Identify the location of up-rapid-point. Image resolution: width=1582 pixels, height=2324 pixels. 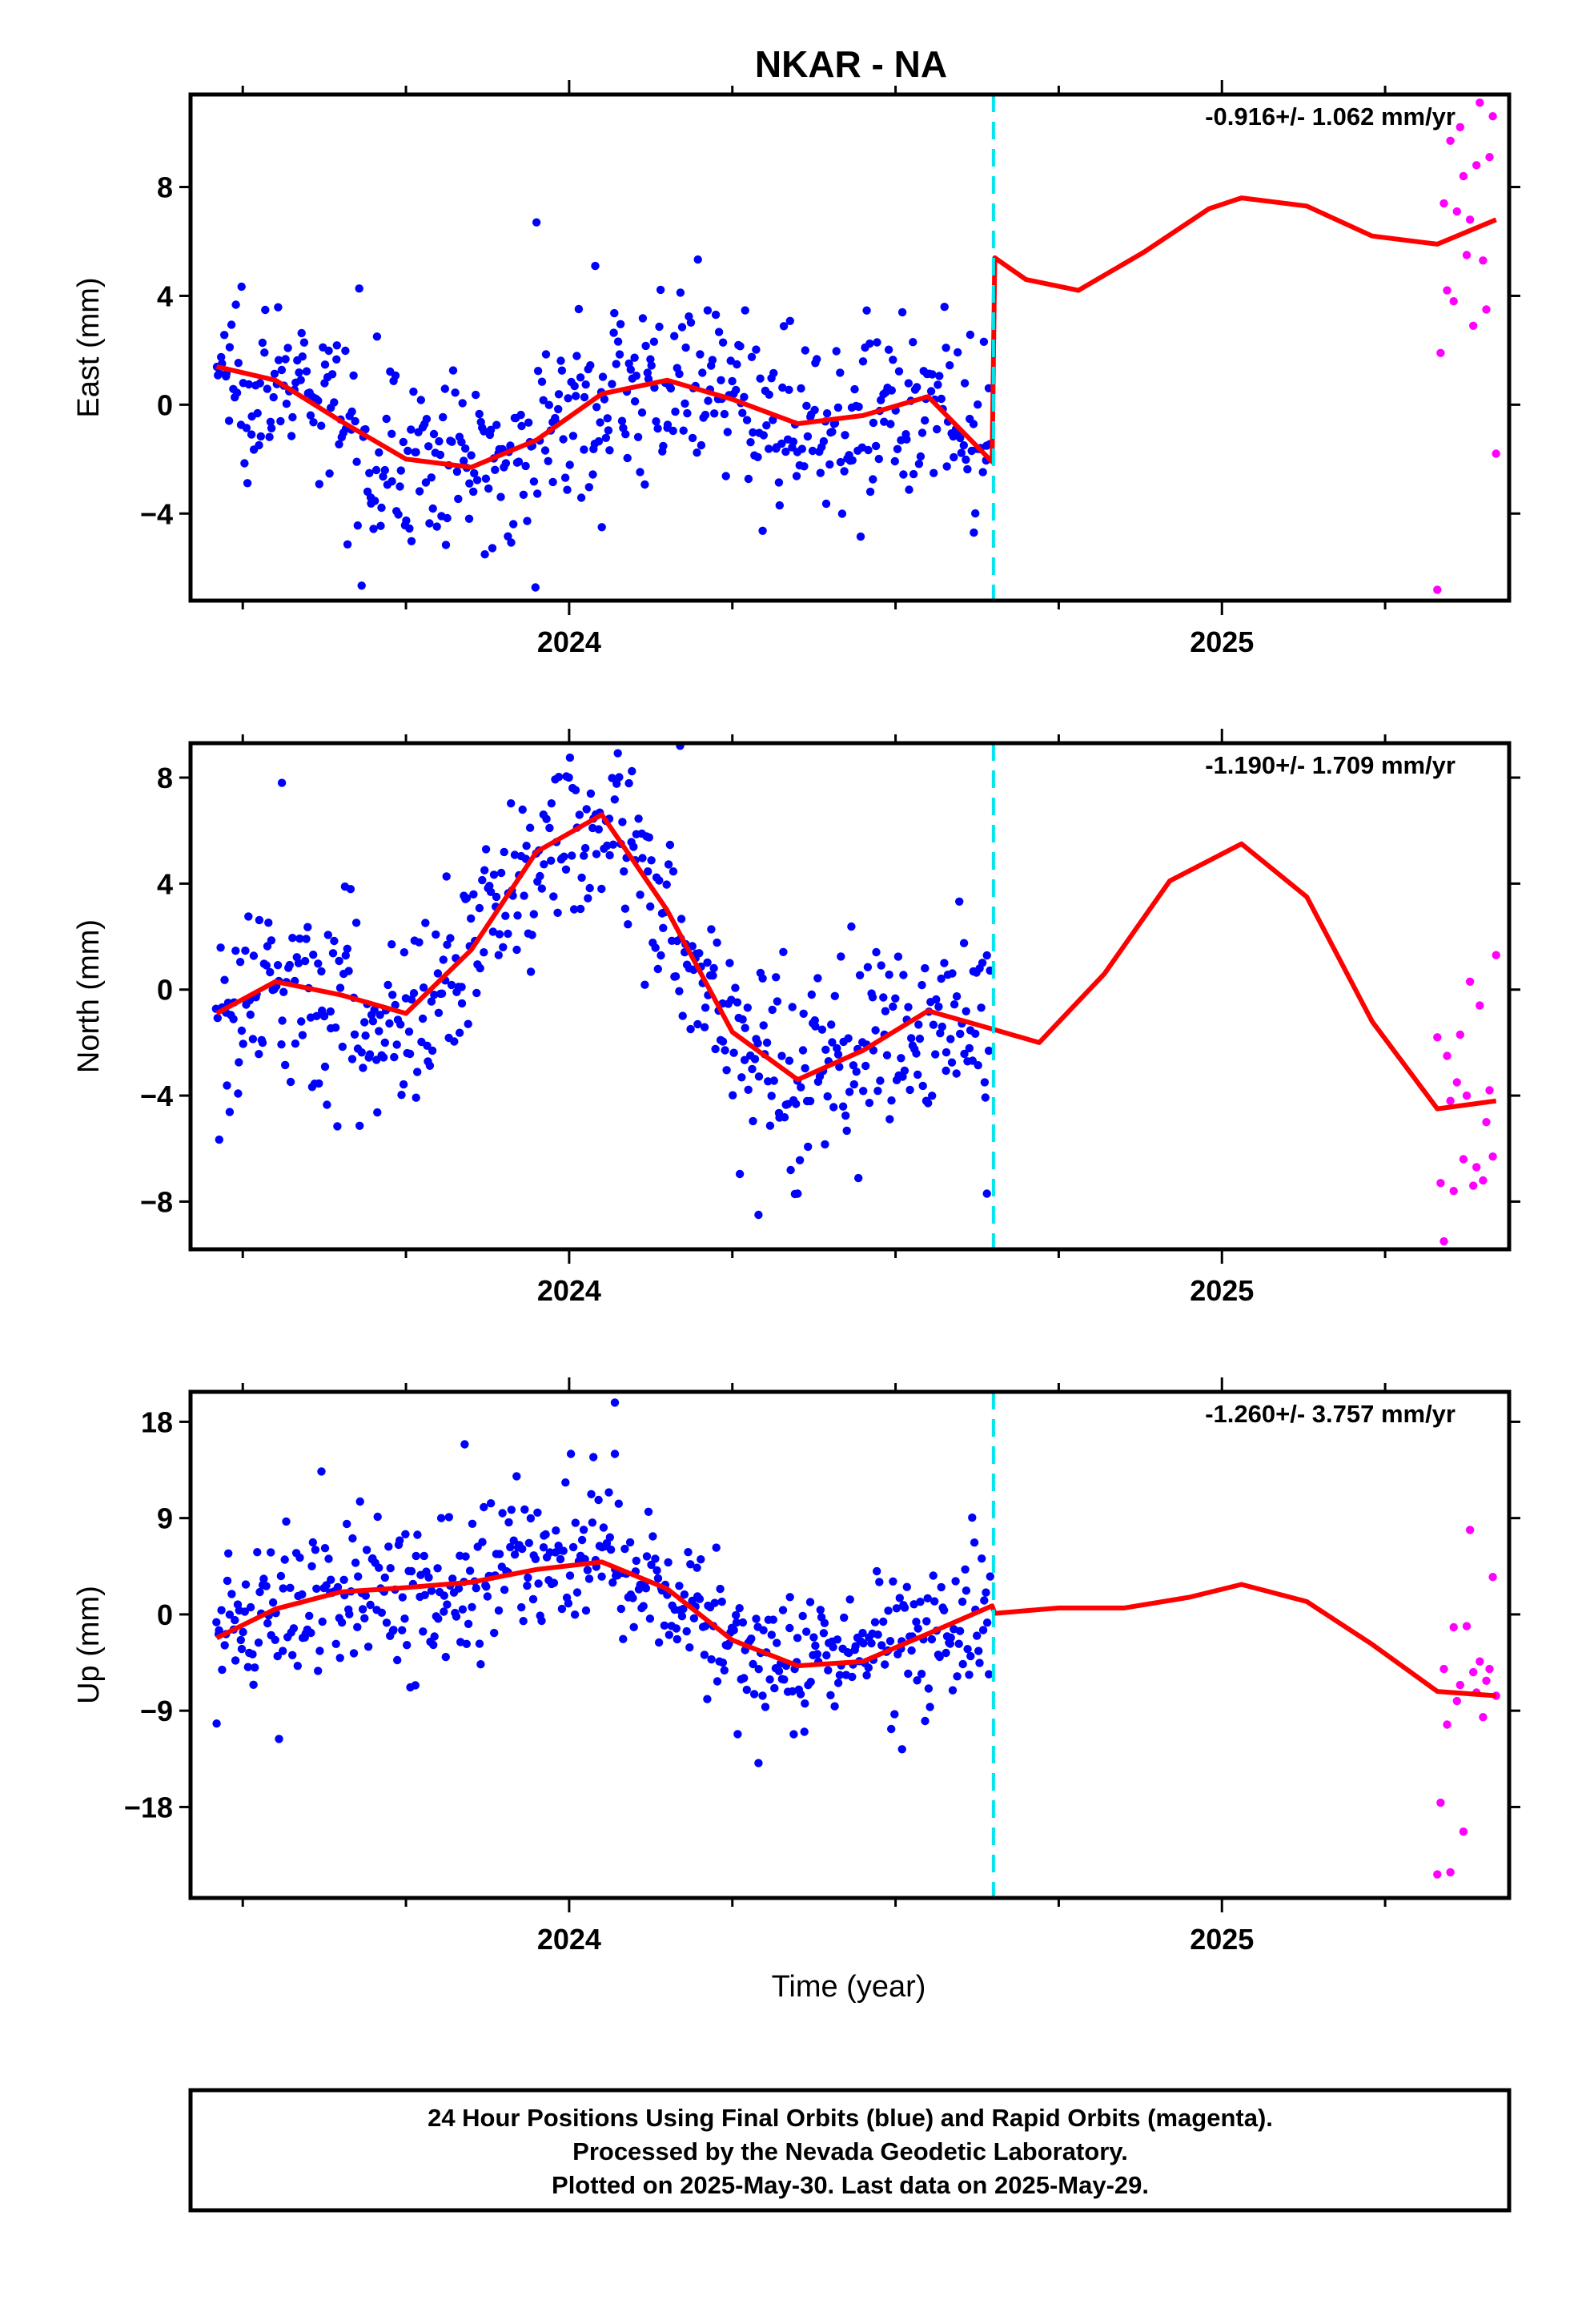
(1463, 1832).